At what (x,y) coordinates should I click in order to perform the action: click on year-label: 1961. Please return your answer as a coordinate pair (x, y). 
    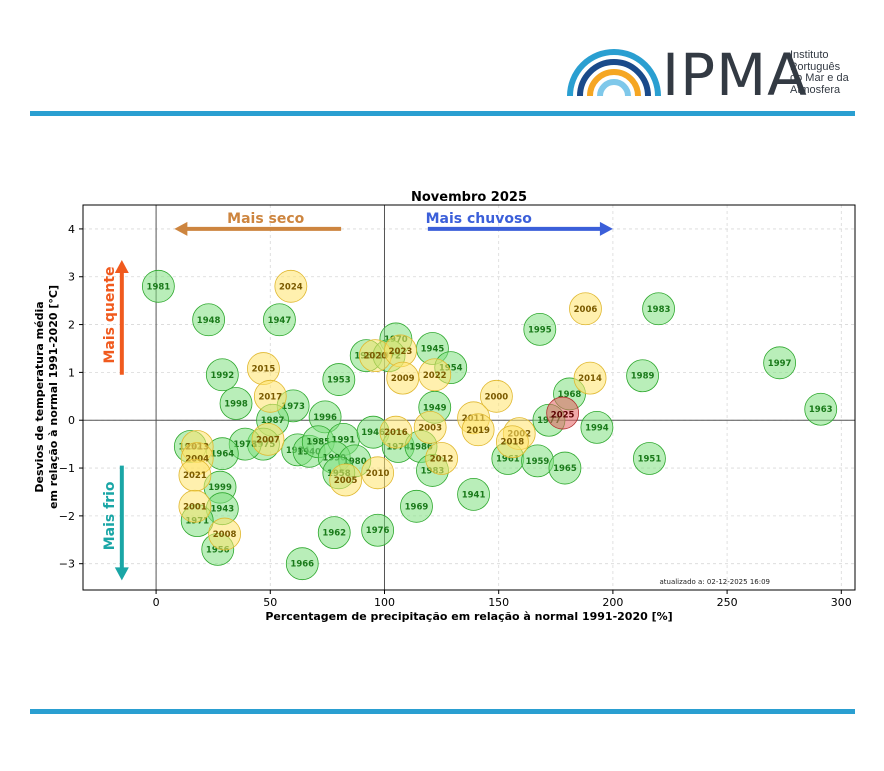
    Looking at the image, I should click on (508, 459).